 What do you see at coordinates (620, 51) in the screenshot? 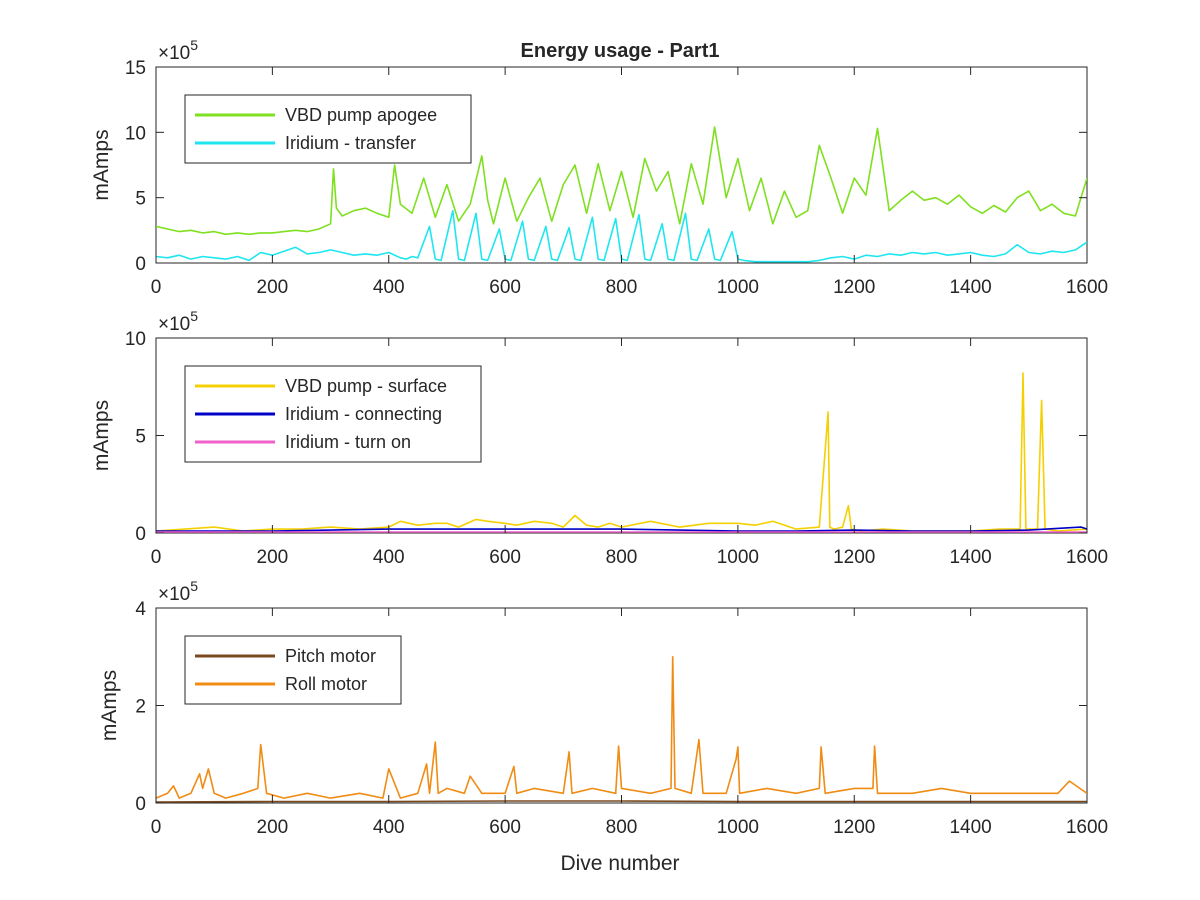
I see `figure-title: Energy usage - Part1` at bounding box center [620, 51].